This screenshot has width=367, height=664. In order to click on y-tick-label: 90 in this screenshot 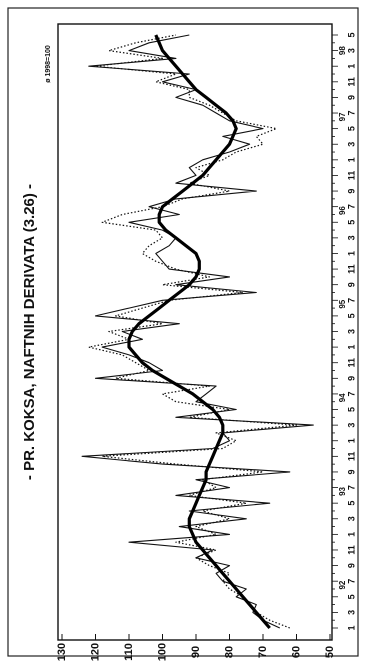, I will do `click(196, 652)`.